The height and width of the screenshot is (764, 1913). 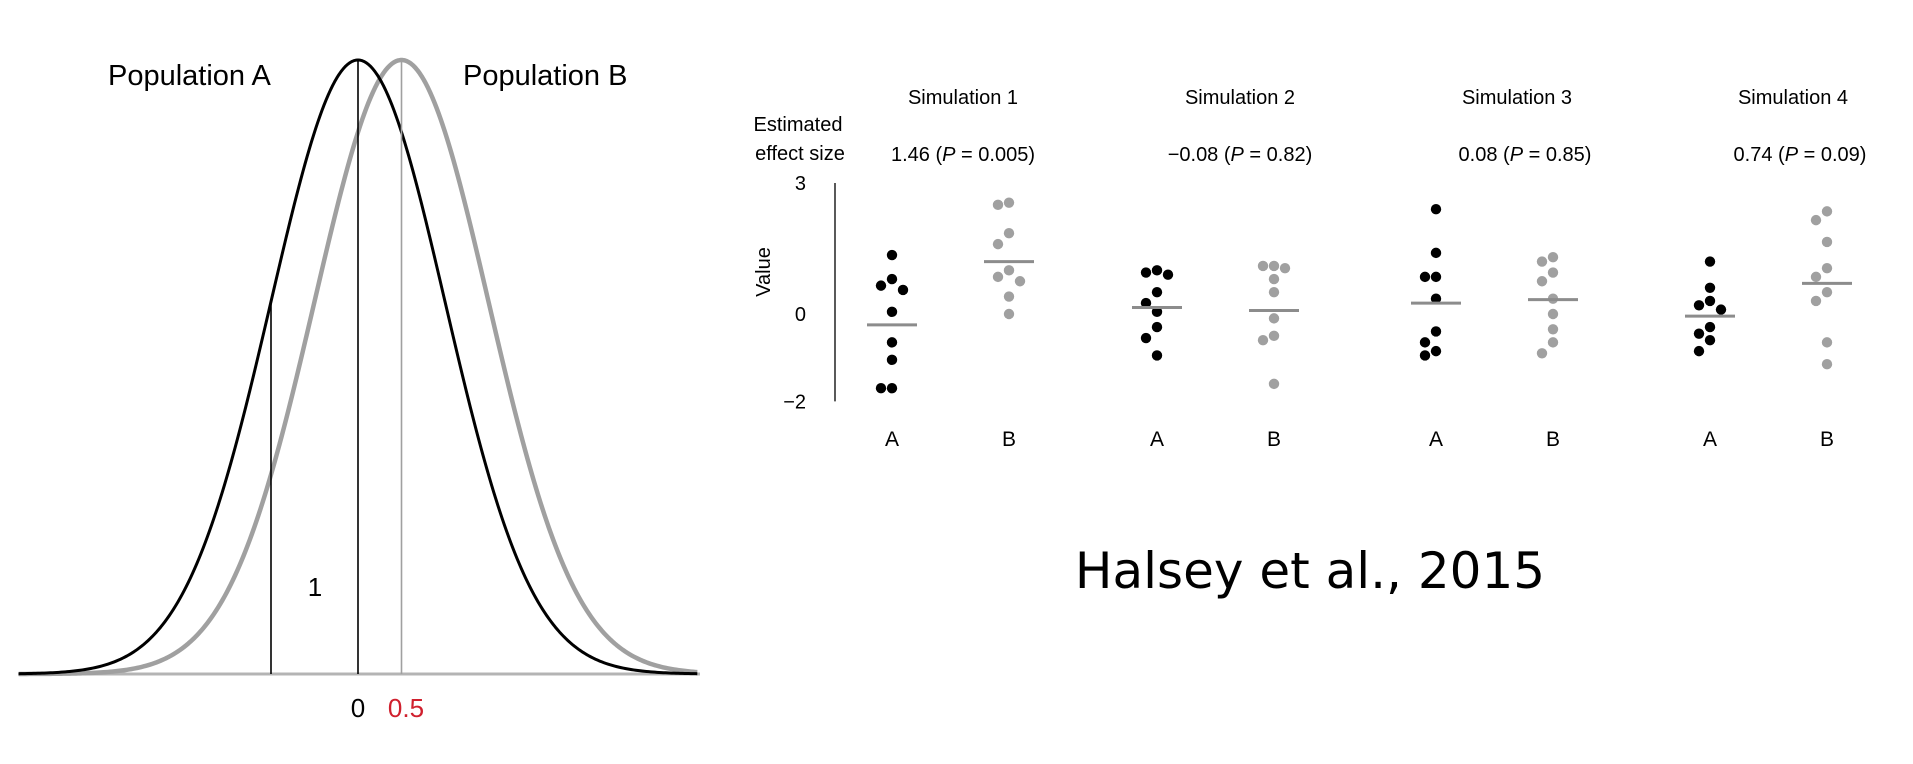 I want to click on y-tick-label-0: 0, so click(x=800, y=315).